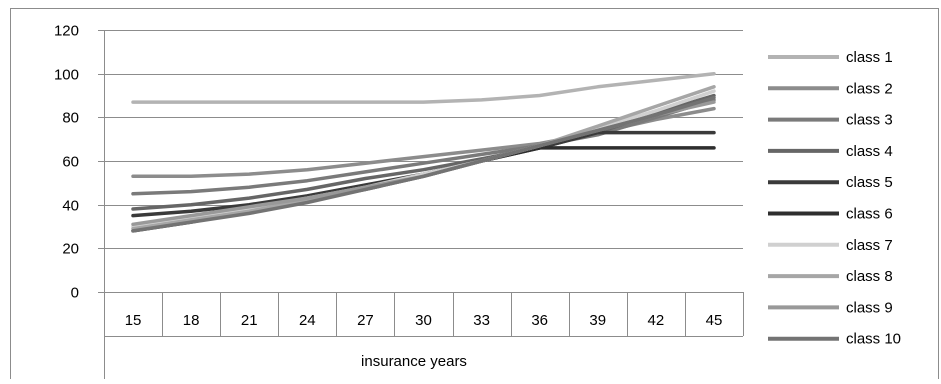 This screenshot has height=384, width=941. I want to click on y-tick-label: 20, so click(70, 249).